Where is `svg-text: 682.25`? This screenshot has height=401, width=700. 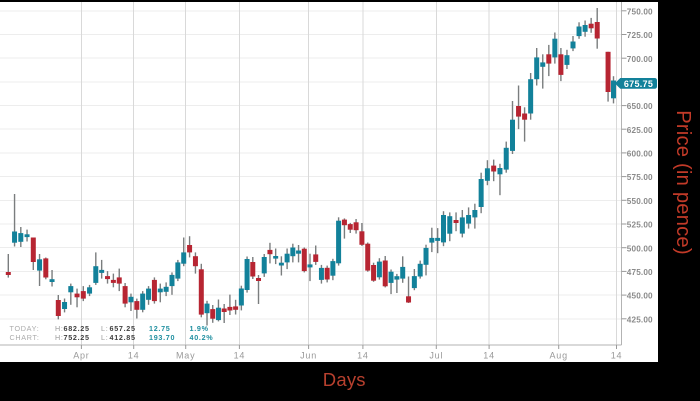 svg-text: 682.25 is located at coordinates (77, 328).